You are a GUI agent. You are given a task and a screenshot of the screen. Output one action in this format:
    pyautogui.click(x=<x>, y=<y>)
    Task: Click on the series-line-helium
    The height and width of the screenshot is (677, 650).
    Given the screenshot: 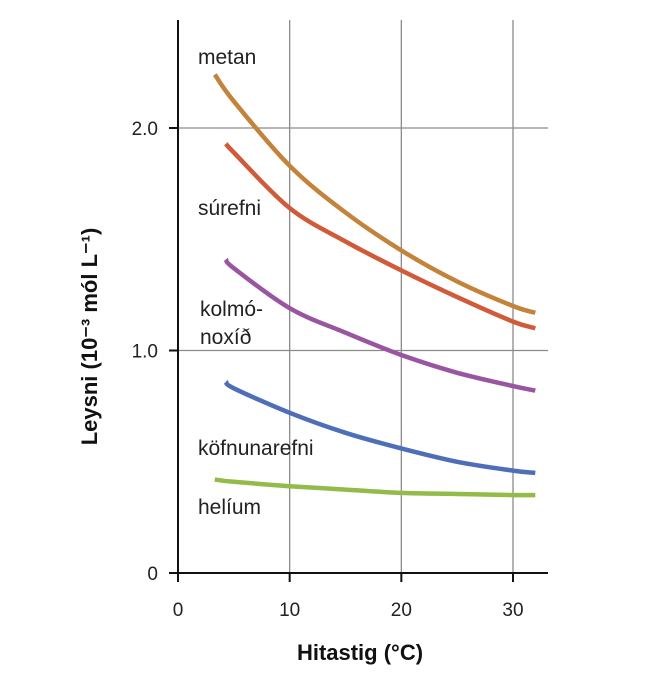 What is the action you would take?
    pyautogui.click(x=375, y=487)
    